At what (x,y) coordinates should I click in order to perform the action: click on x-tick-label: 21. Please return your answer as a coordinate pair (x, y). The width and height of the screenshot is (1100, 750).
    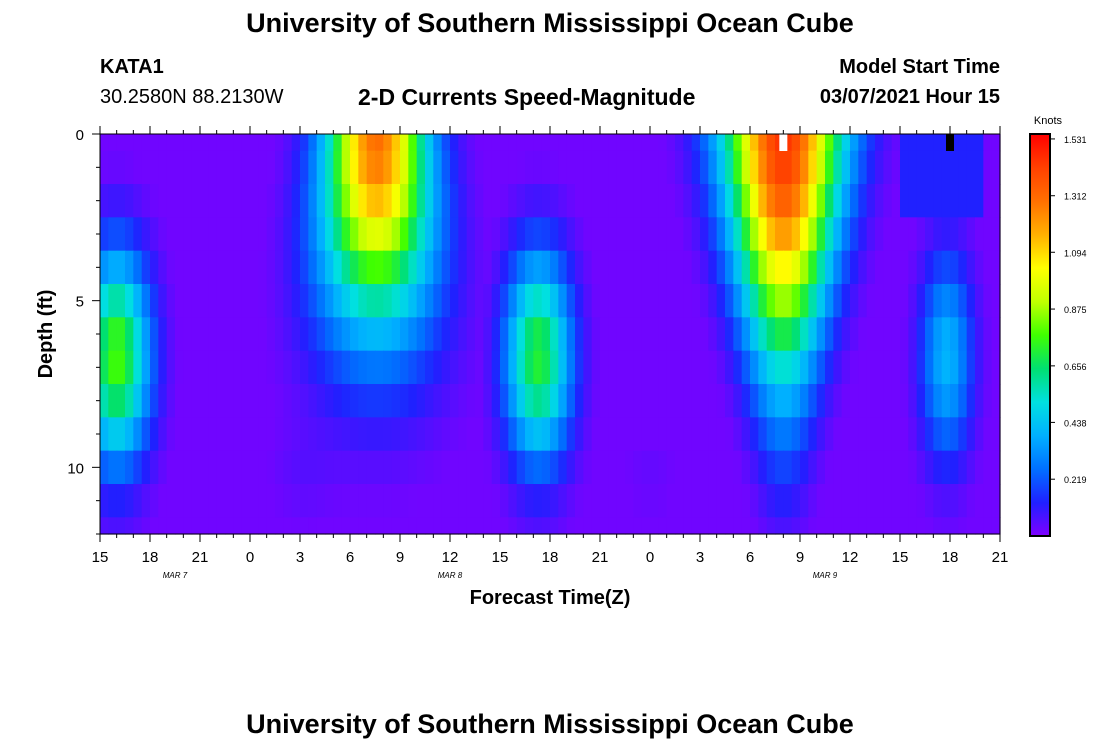
    Looking at the image, I should click on (200, 557).